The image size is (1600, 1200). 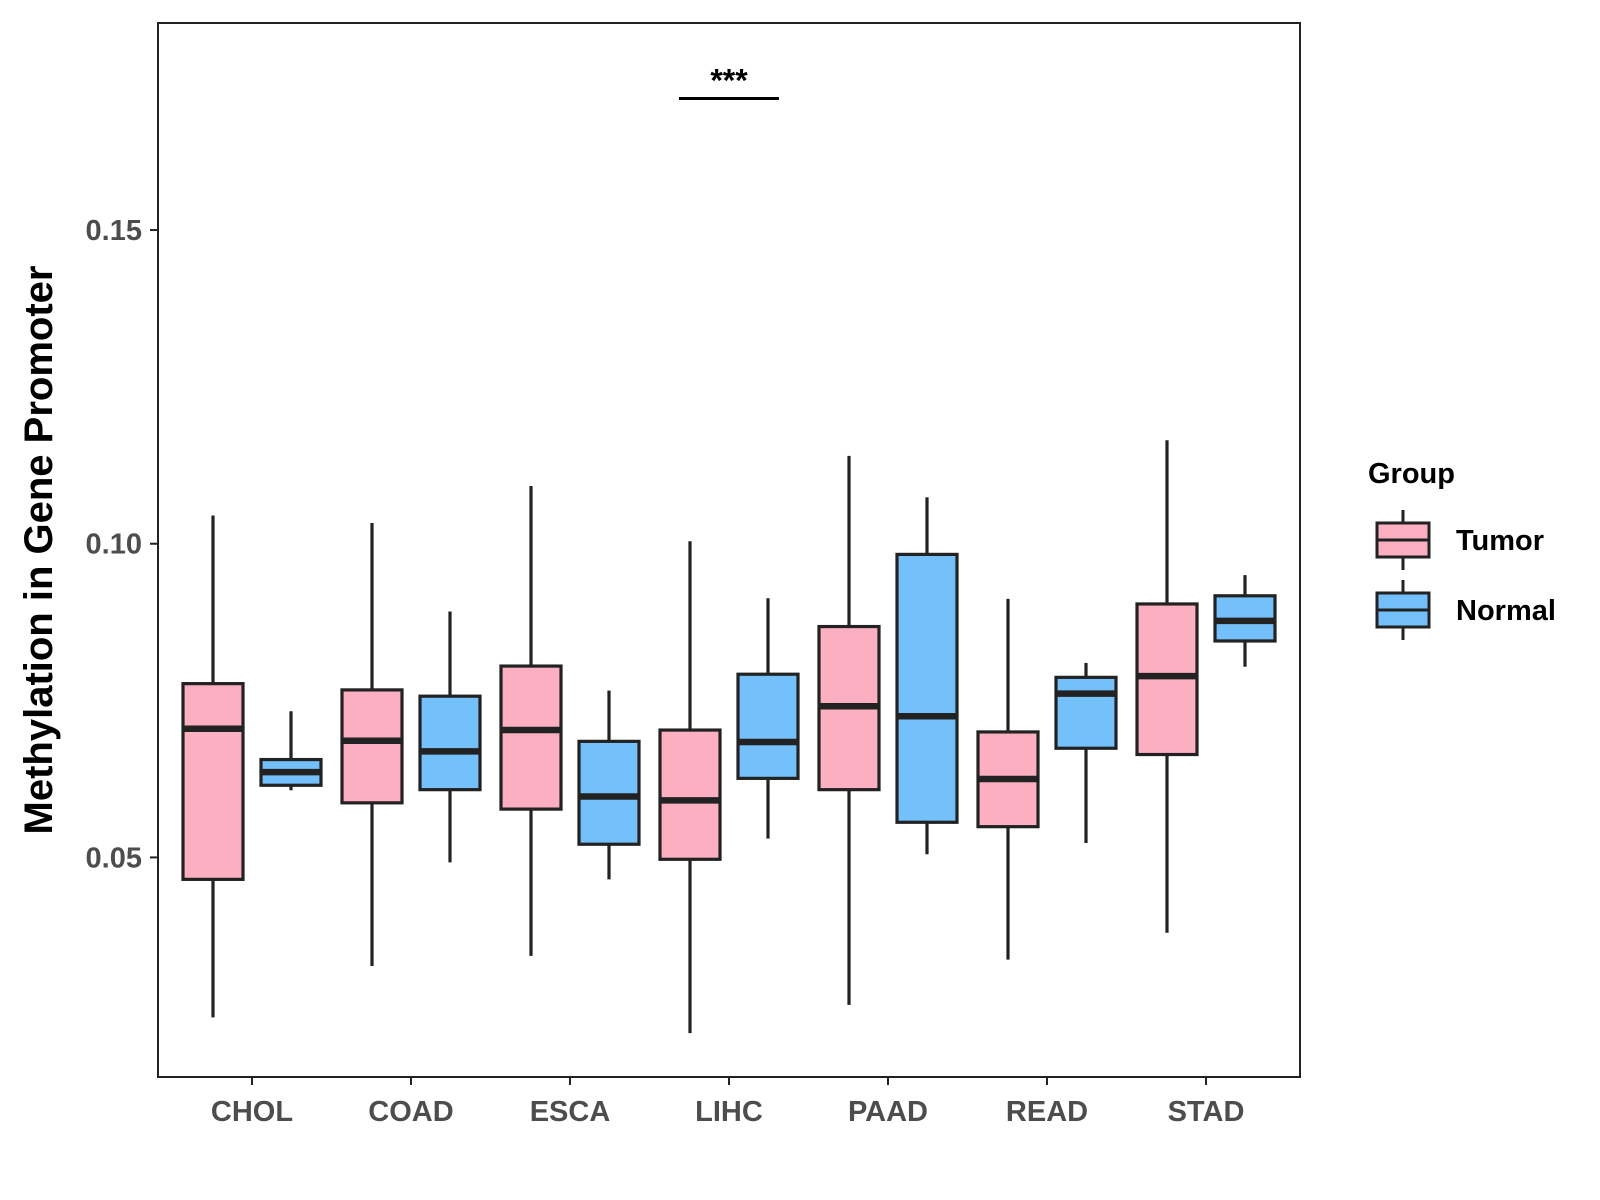 I want to click on legend-entry-tumor: Tumor, so click(x=1459, y=540).